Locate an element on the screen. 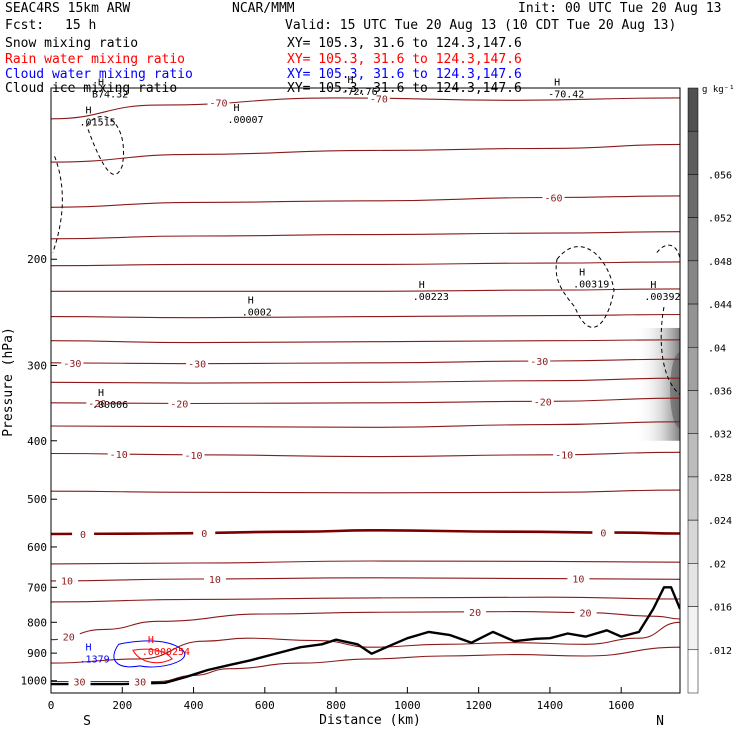 The image size is (740, 740). colorbar-tick-label: .016 is located at coordinates (720, 608).